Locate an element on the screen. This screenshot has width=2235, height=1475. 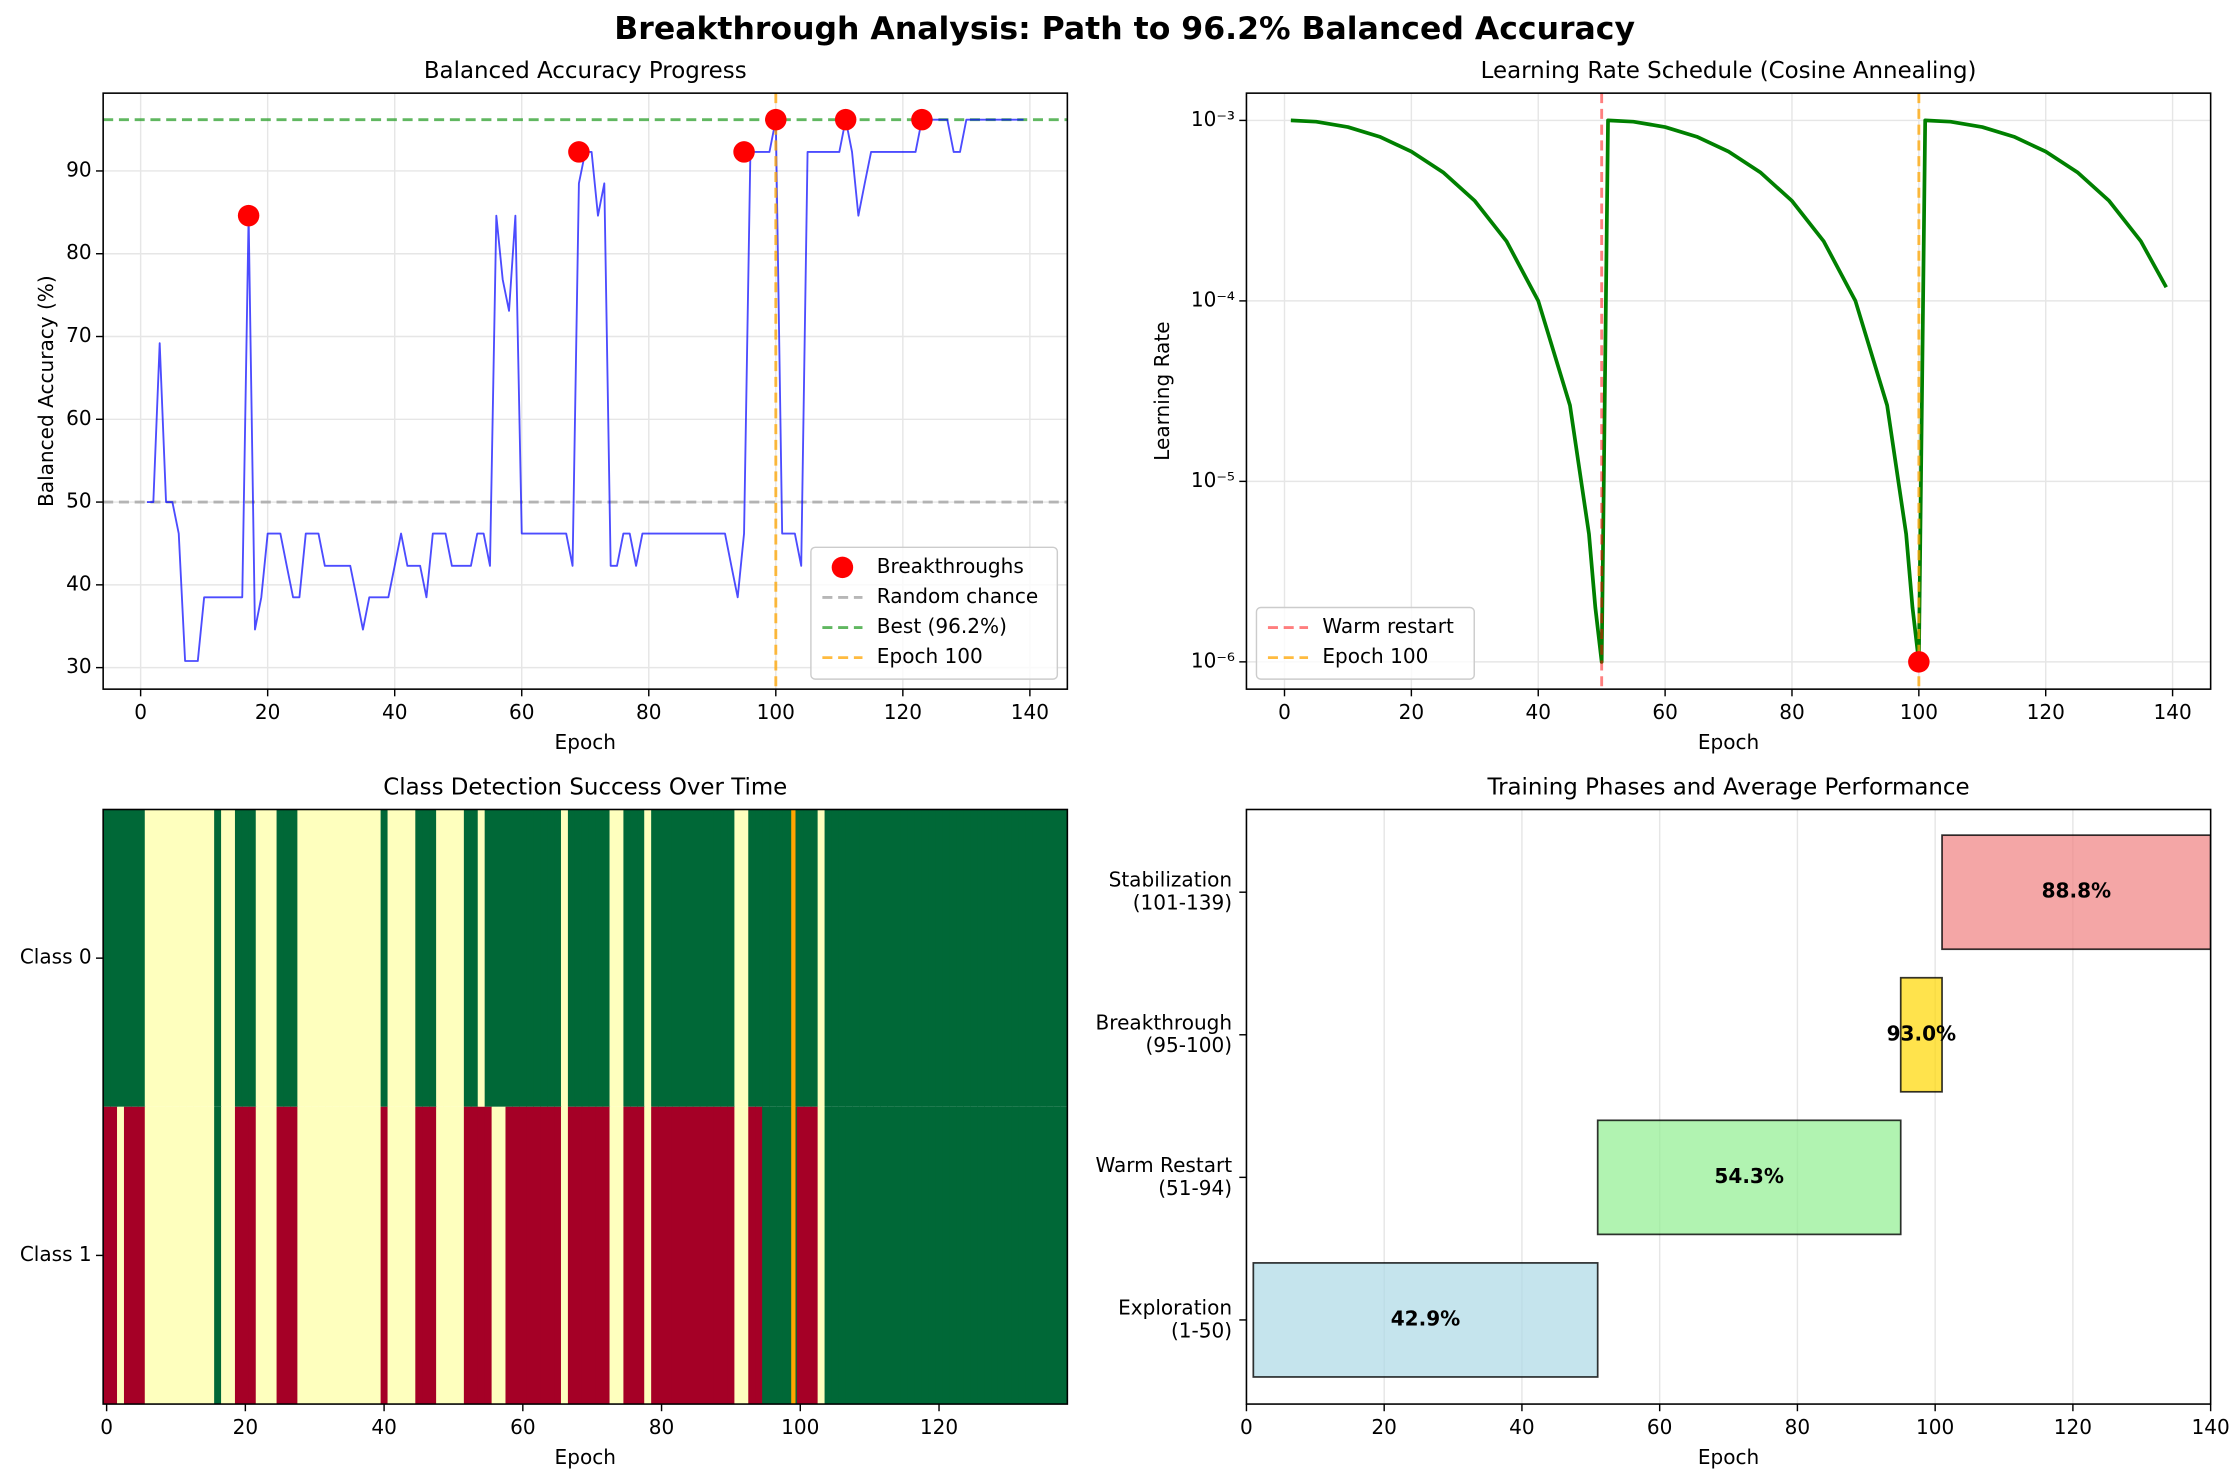
phase-bar is located at coordinates (1921, 1034).